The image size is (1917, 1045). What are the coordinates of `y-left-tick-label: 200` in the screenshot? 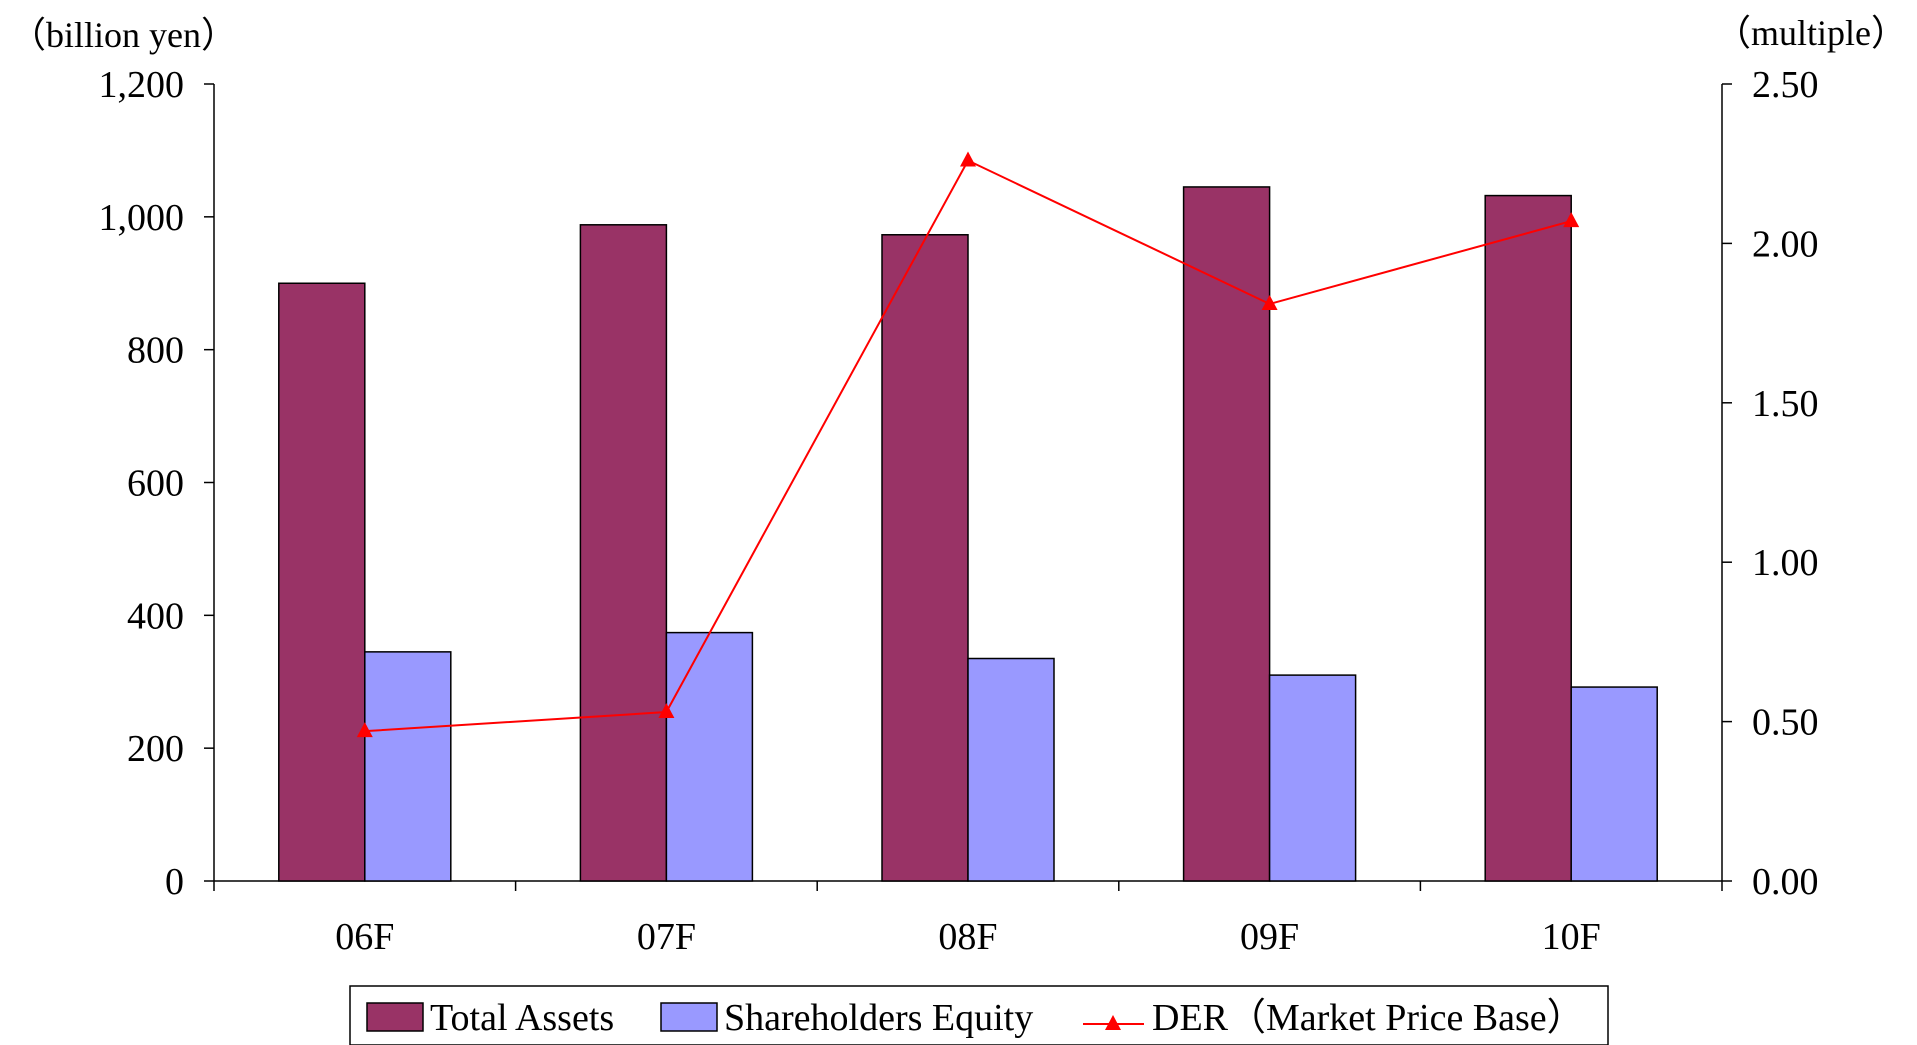 It's located at (155, 749).